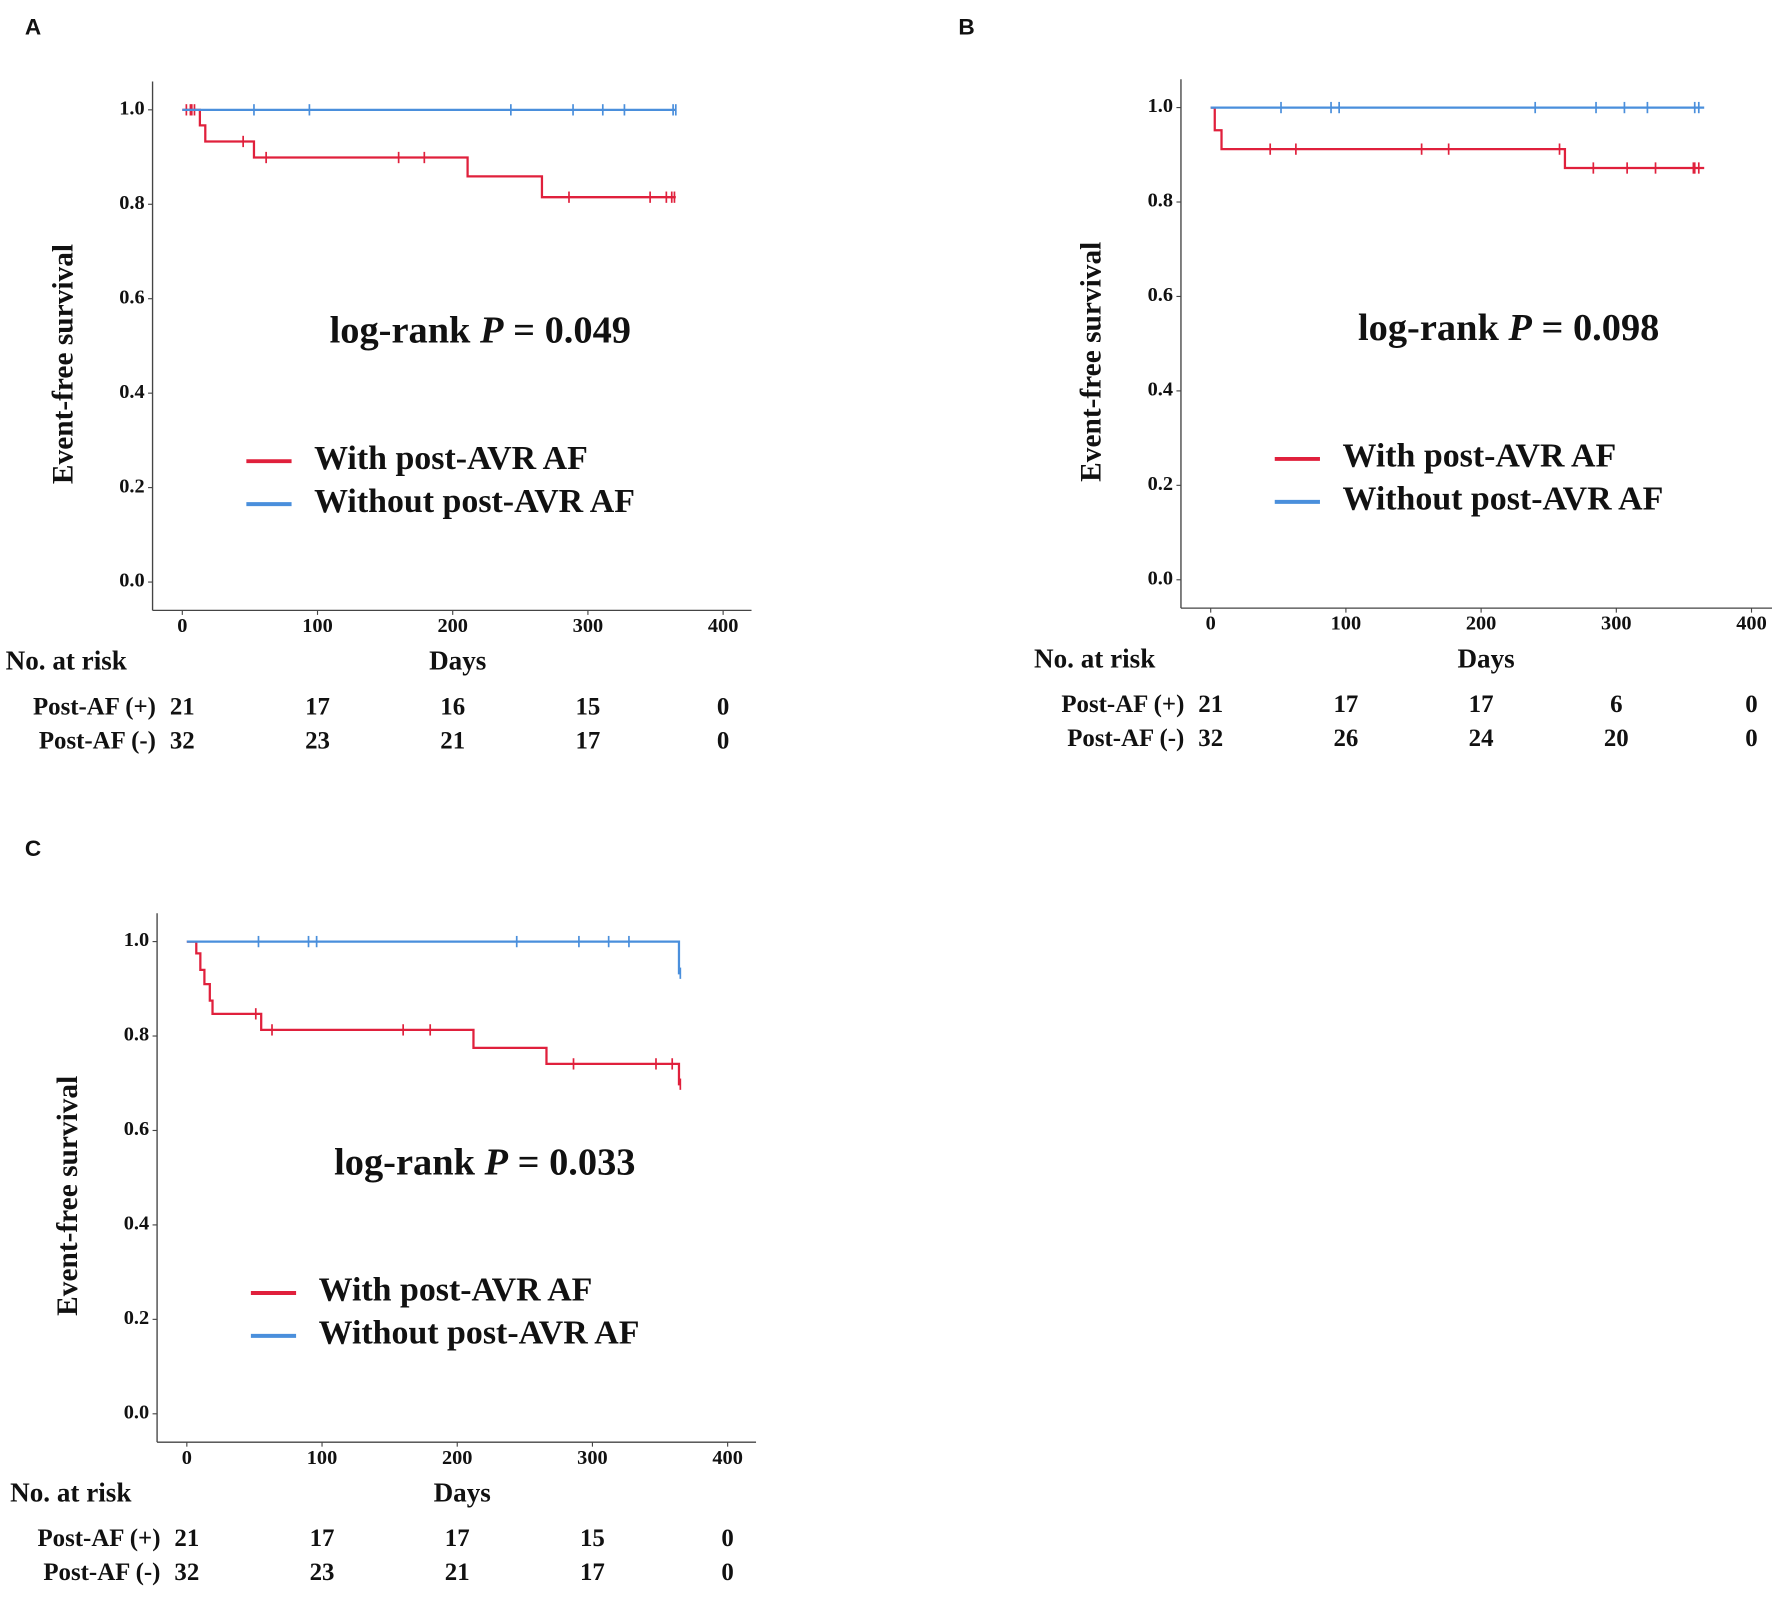 Image resolution: width=1772 pixels, height=1605 pixels. Describe the element at coordinates (33, 26) in the screenshot. I see `panel-label: A` at that location.